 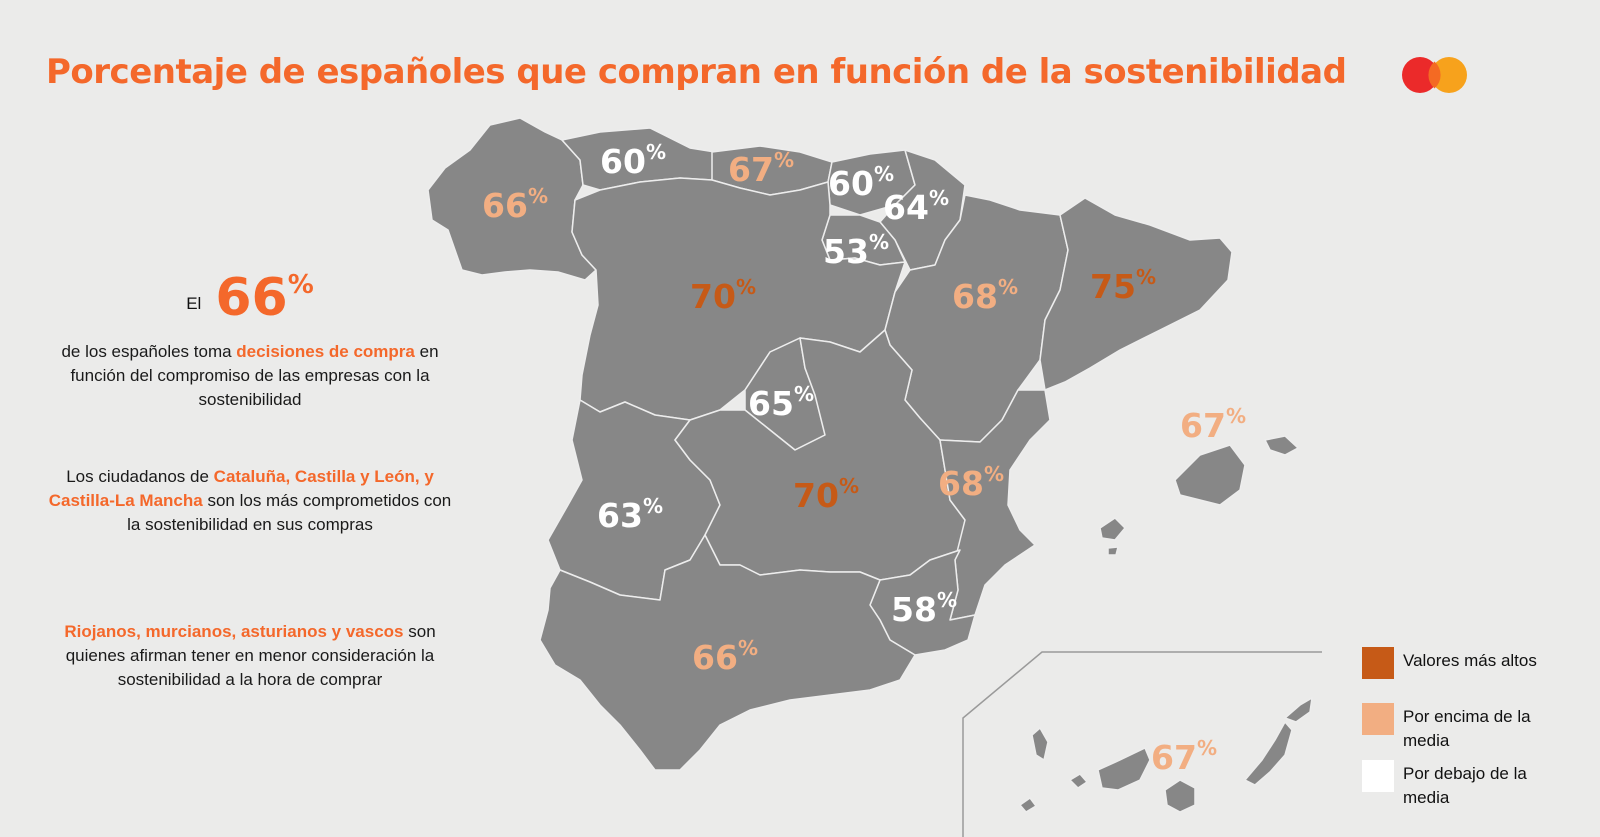 I want to click on canary-inset-frame, so click(x=1142, y=744).